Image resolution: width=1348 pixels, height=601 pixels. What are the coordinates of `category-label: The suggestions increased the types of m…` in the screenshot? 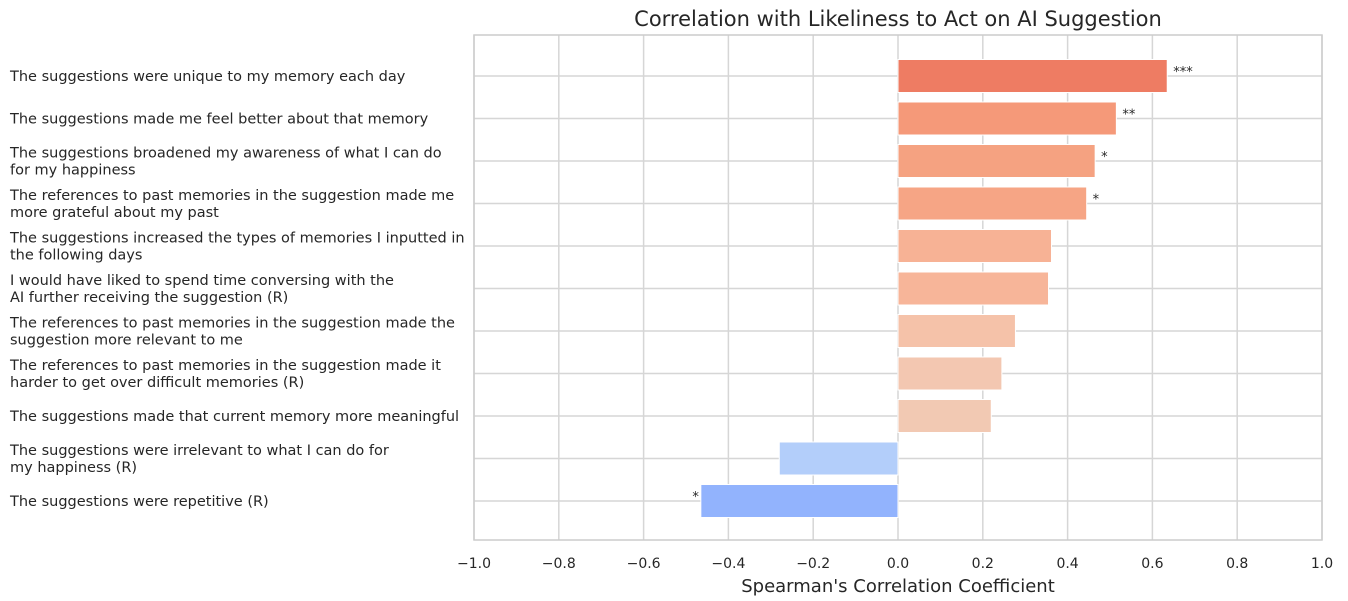 It's located at (237, 247).